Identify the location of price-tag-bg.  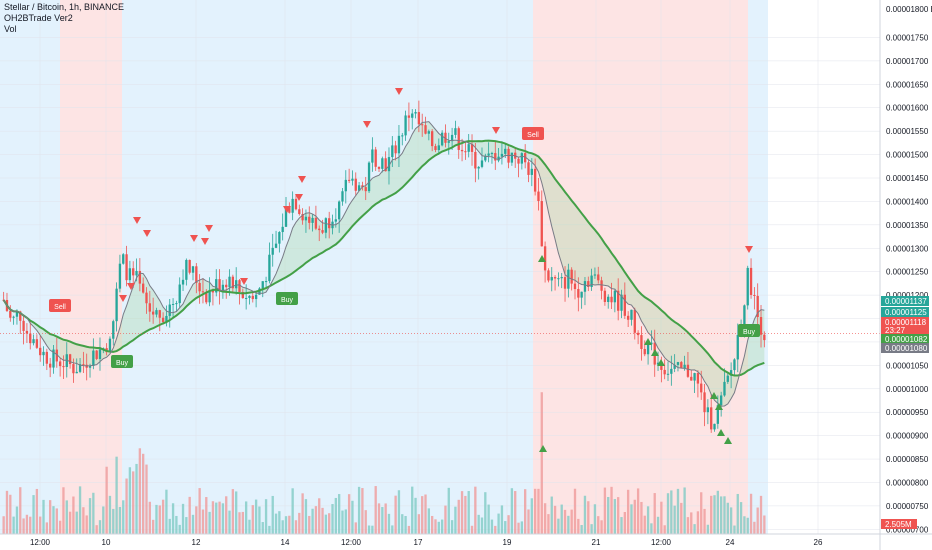
(905, 348).